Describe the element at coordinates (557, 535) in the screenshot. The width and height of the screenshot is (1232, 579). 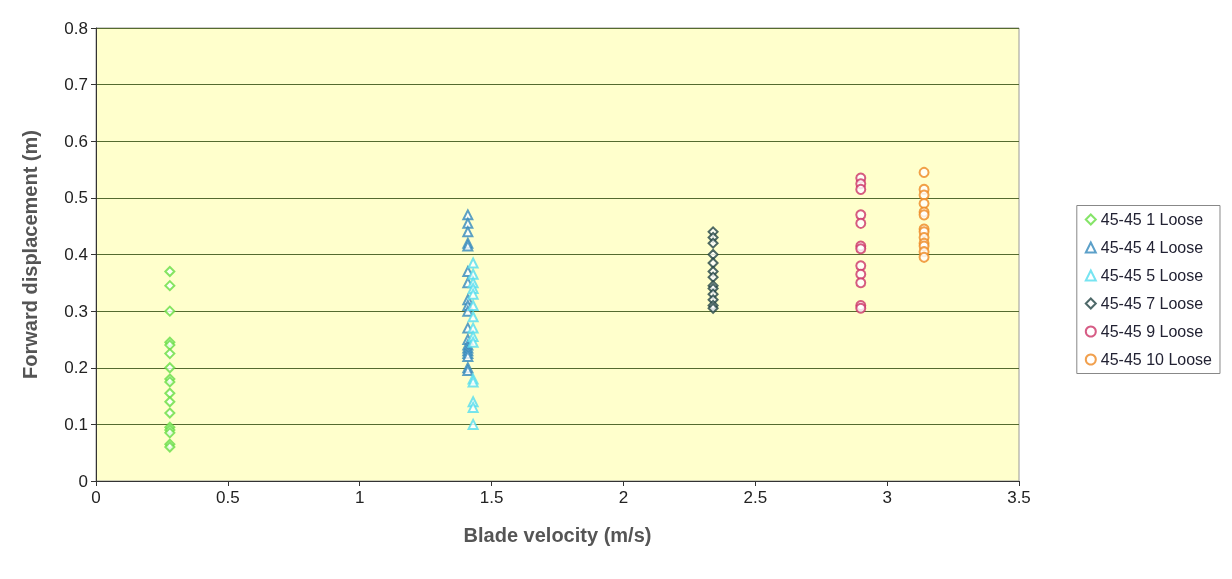
I see `x-axis-title: Blade velocity (m/s)` at that location.